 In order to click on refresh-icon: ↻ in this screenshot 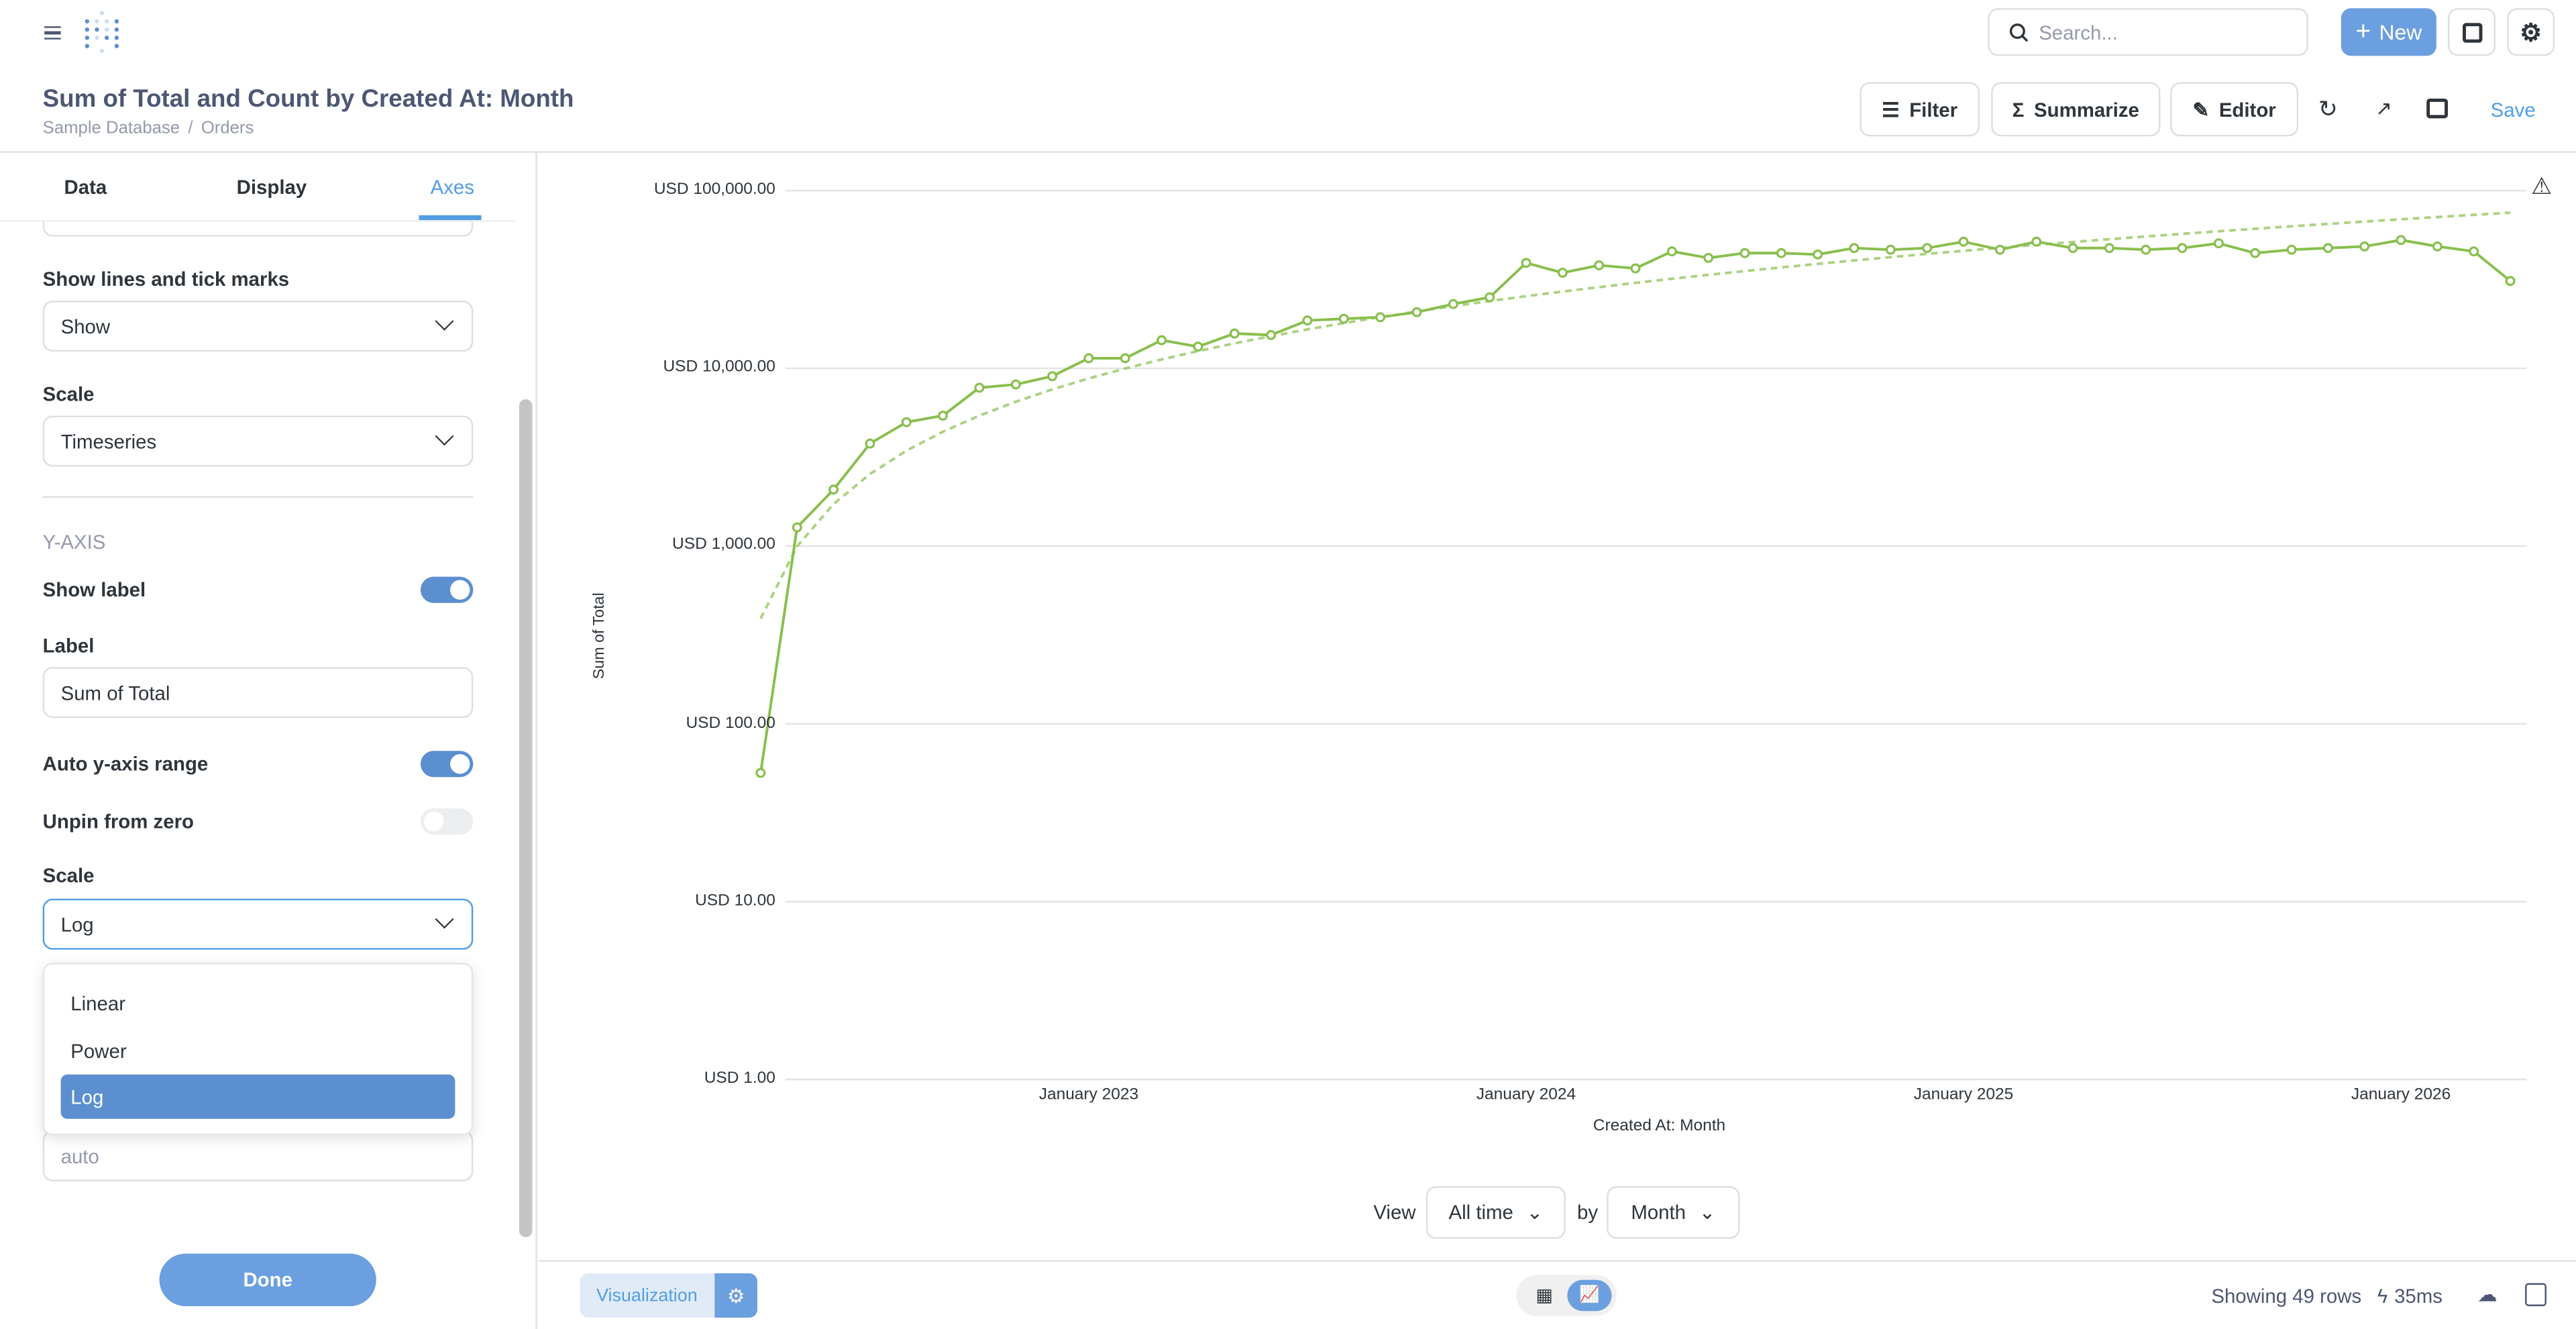, I will do `click(2328, 107)`.